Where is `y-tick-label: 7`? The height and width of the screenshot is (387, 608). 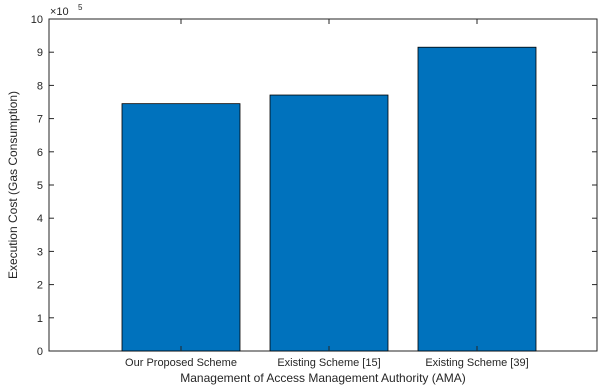 y-tick-label: 7 is located at coordinates (40, 120).